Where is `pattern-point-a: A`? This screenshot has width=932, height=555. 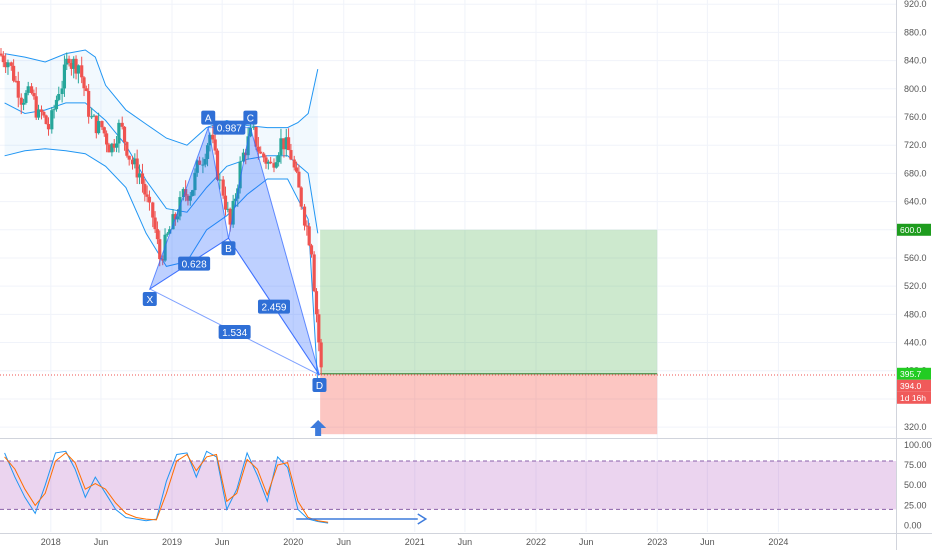
pattern-point-a: A is located at coordinates (208, 117).